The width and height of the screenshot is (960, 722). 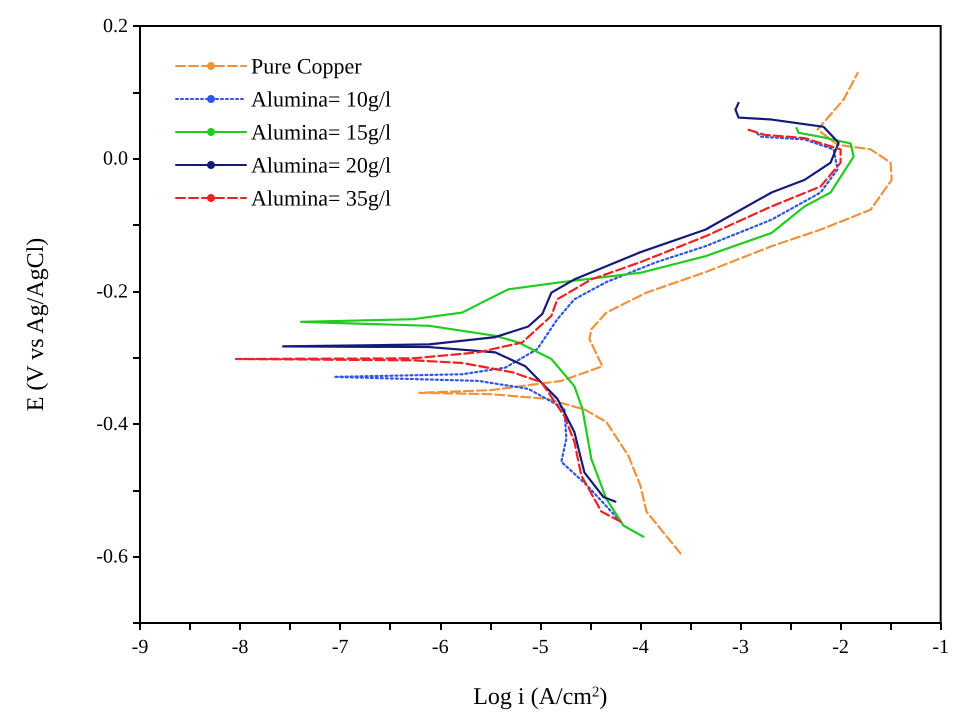 What do you see at coordinates (115, 159) in the screenshot?
I see `y-tick-label: 0.0` at bounding box center [115, 159].